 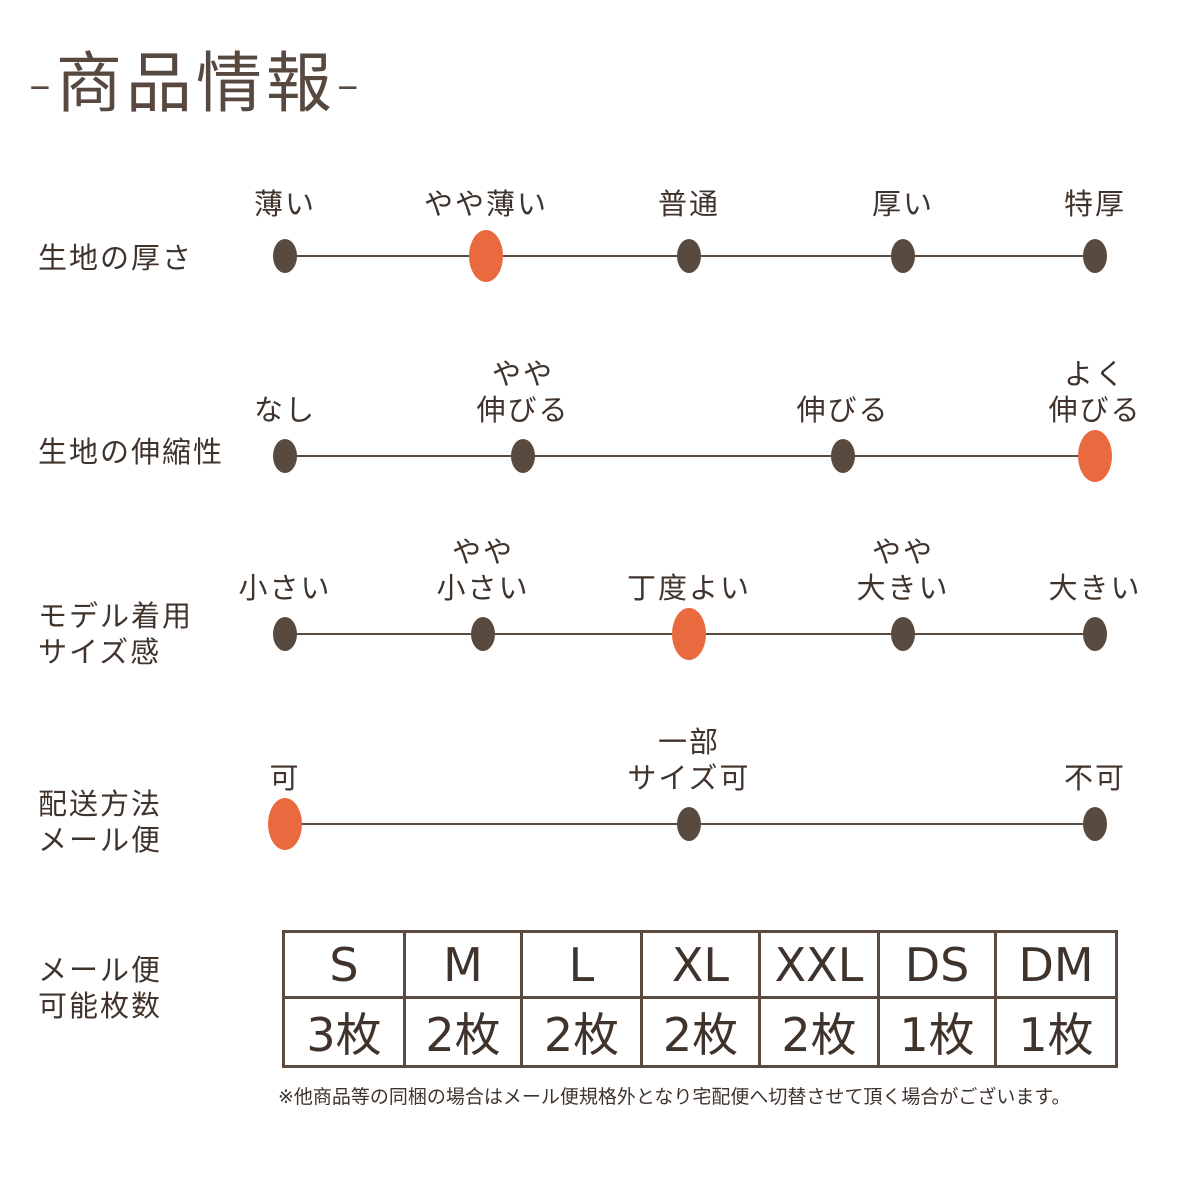 I want to click on option-line: 可, so click(x=285, y=778).